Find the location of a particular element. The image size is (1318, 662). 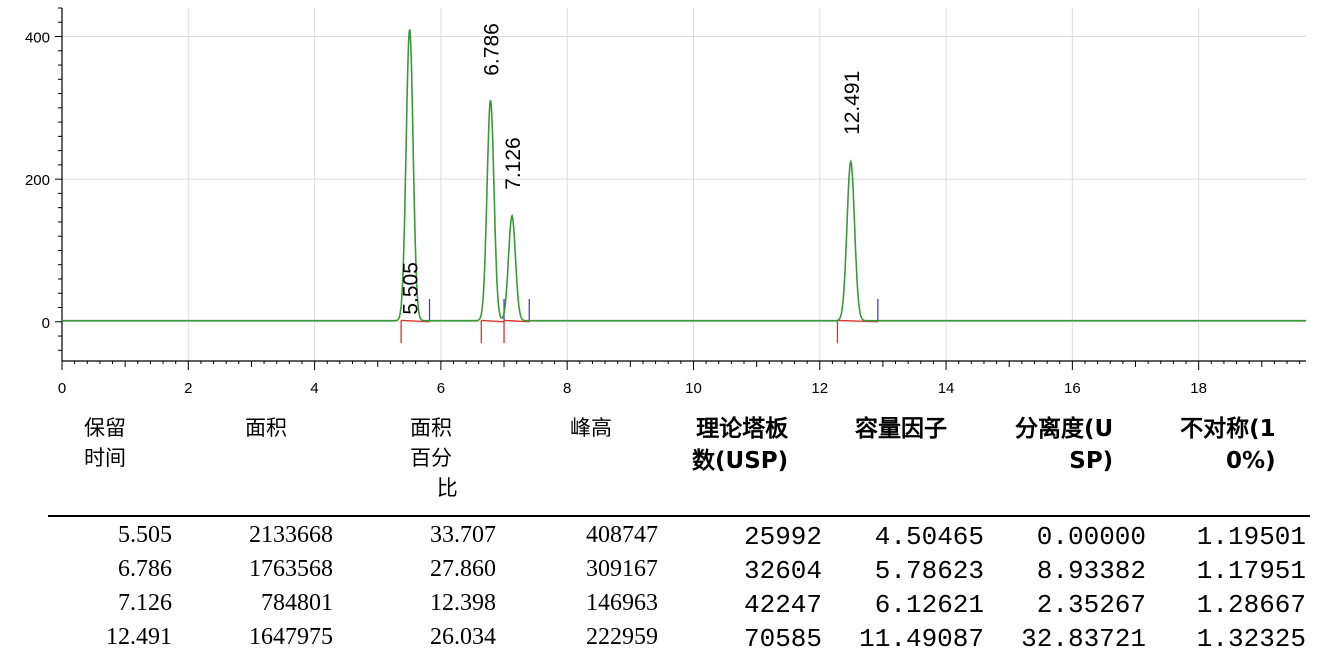

x-tick-label: 2 is located at coordinates (188, 388).